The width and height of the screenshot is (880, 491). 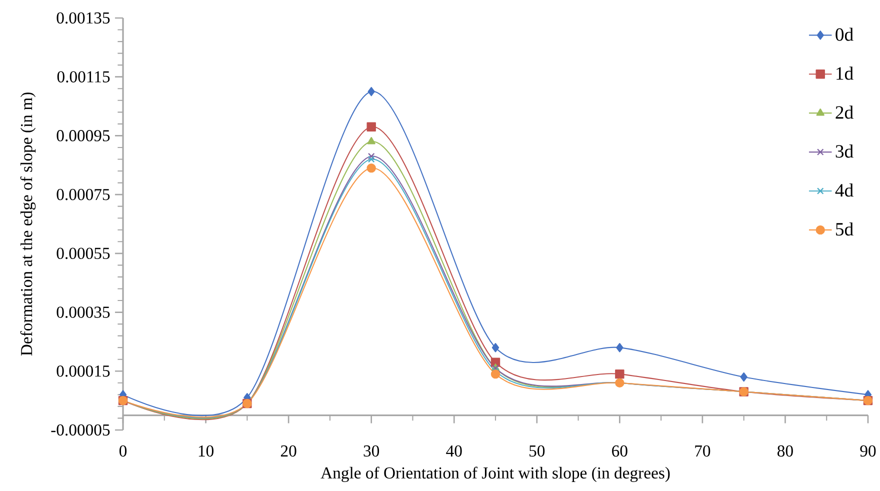 I want to click on y-tick-label: -0.00005, so click(x=80, y=430).